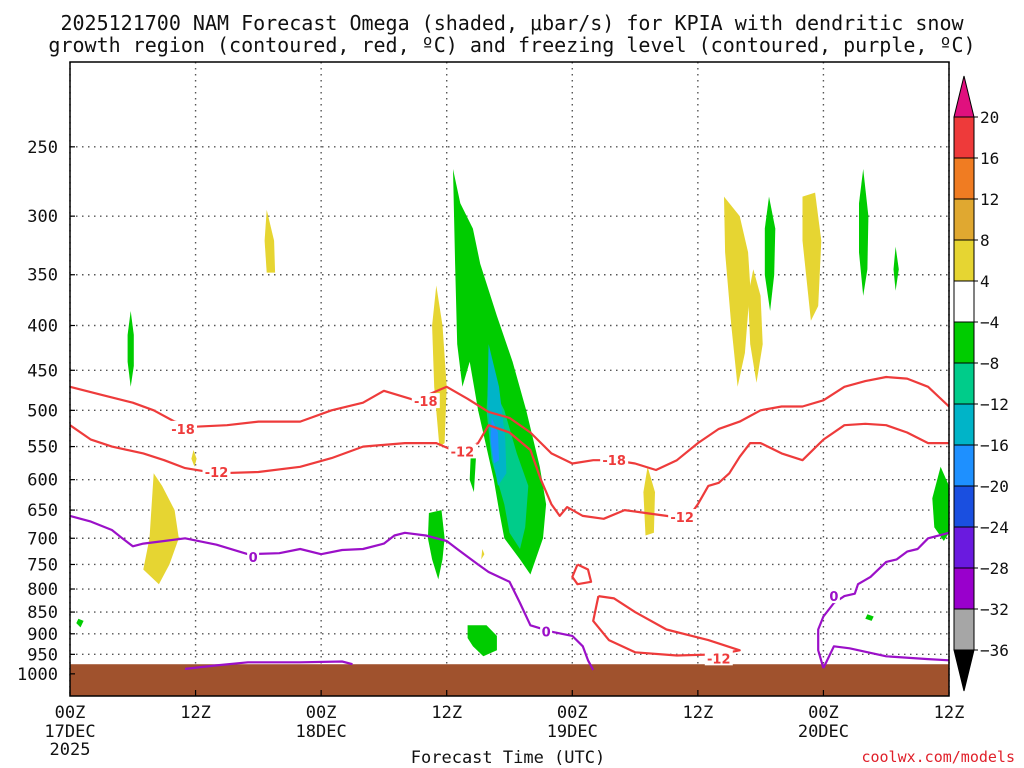 The height and width of the screenshot is (768, 1024). Describe the element at coordinates (989, 363) in the screenshot. I see `colorbar-label: −8` at that location.